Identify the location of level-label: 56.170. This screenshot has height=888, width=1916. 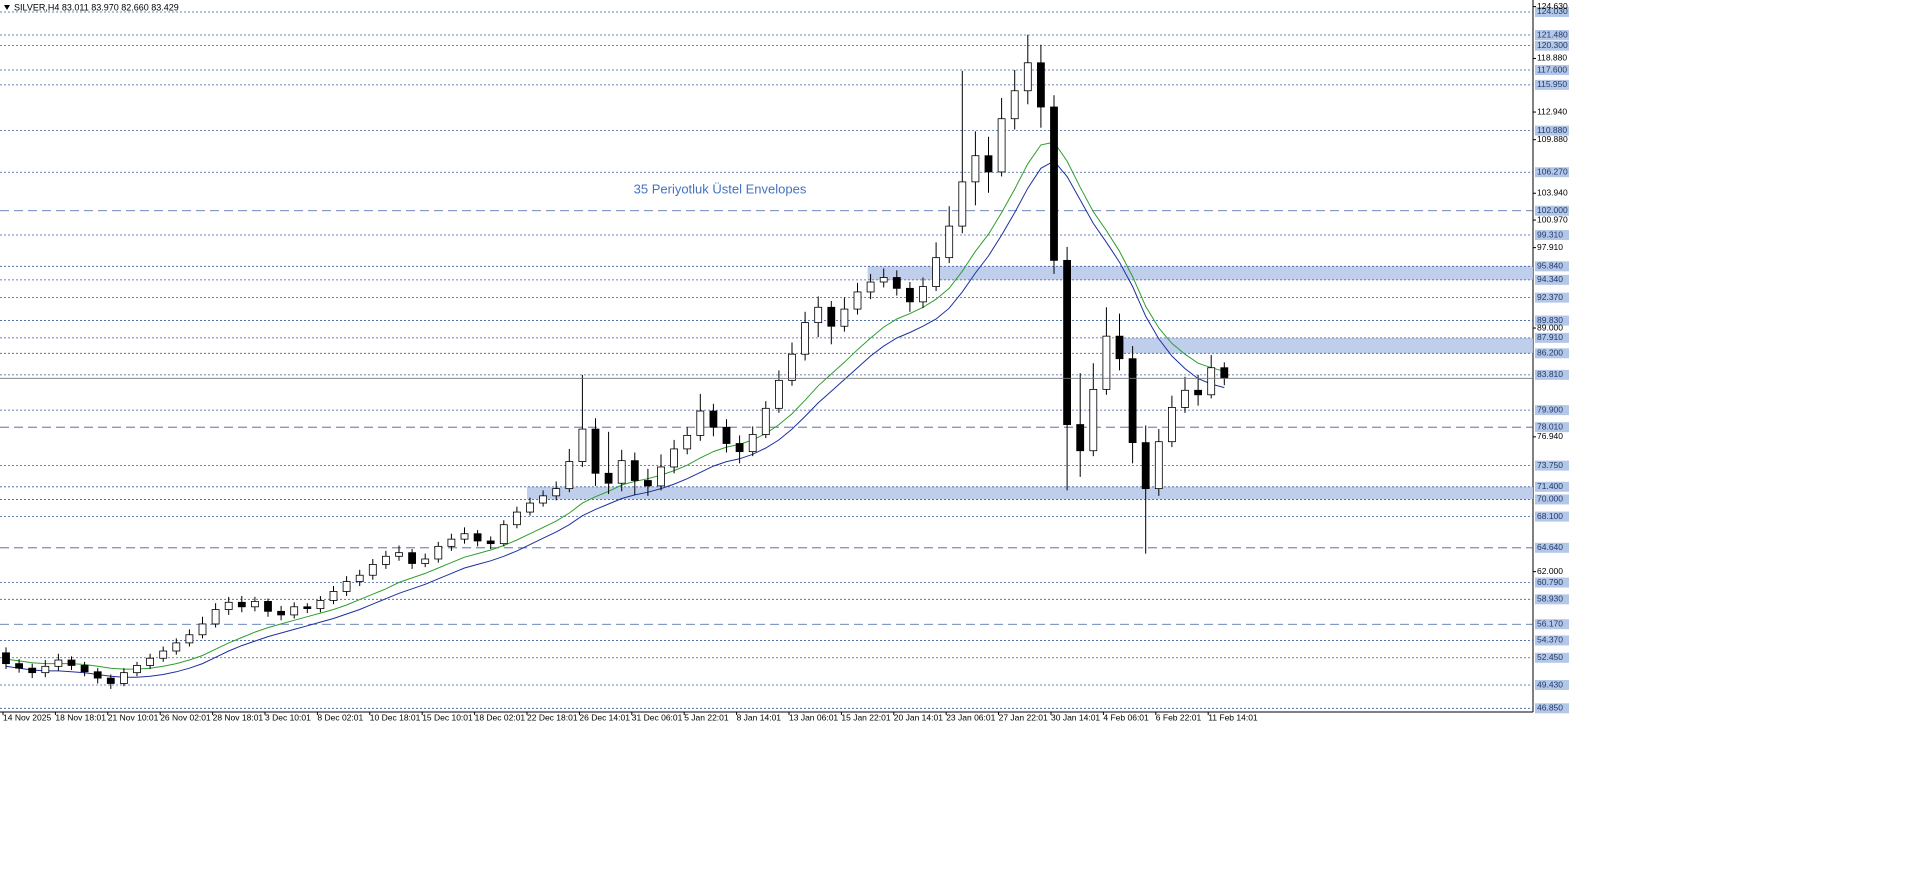
(1550, 623).